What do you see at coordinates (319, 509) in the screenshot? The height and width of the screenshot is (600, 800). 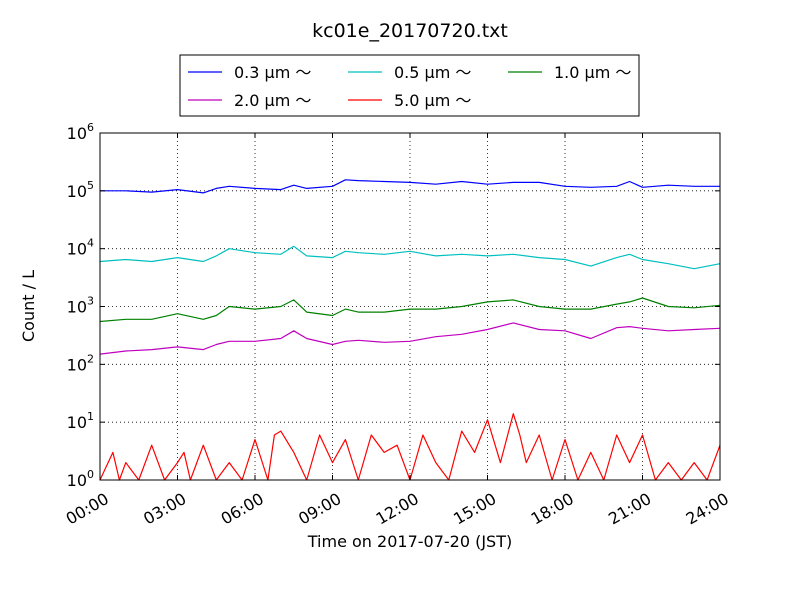 I see `x-tick-label: 09:00` at bounding box center [319, 509].